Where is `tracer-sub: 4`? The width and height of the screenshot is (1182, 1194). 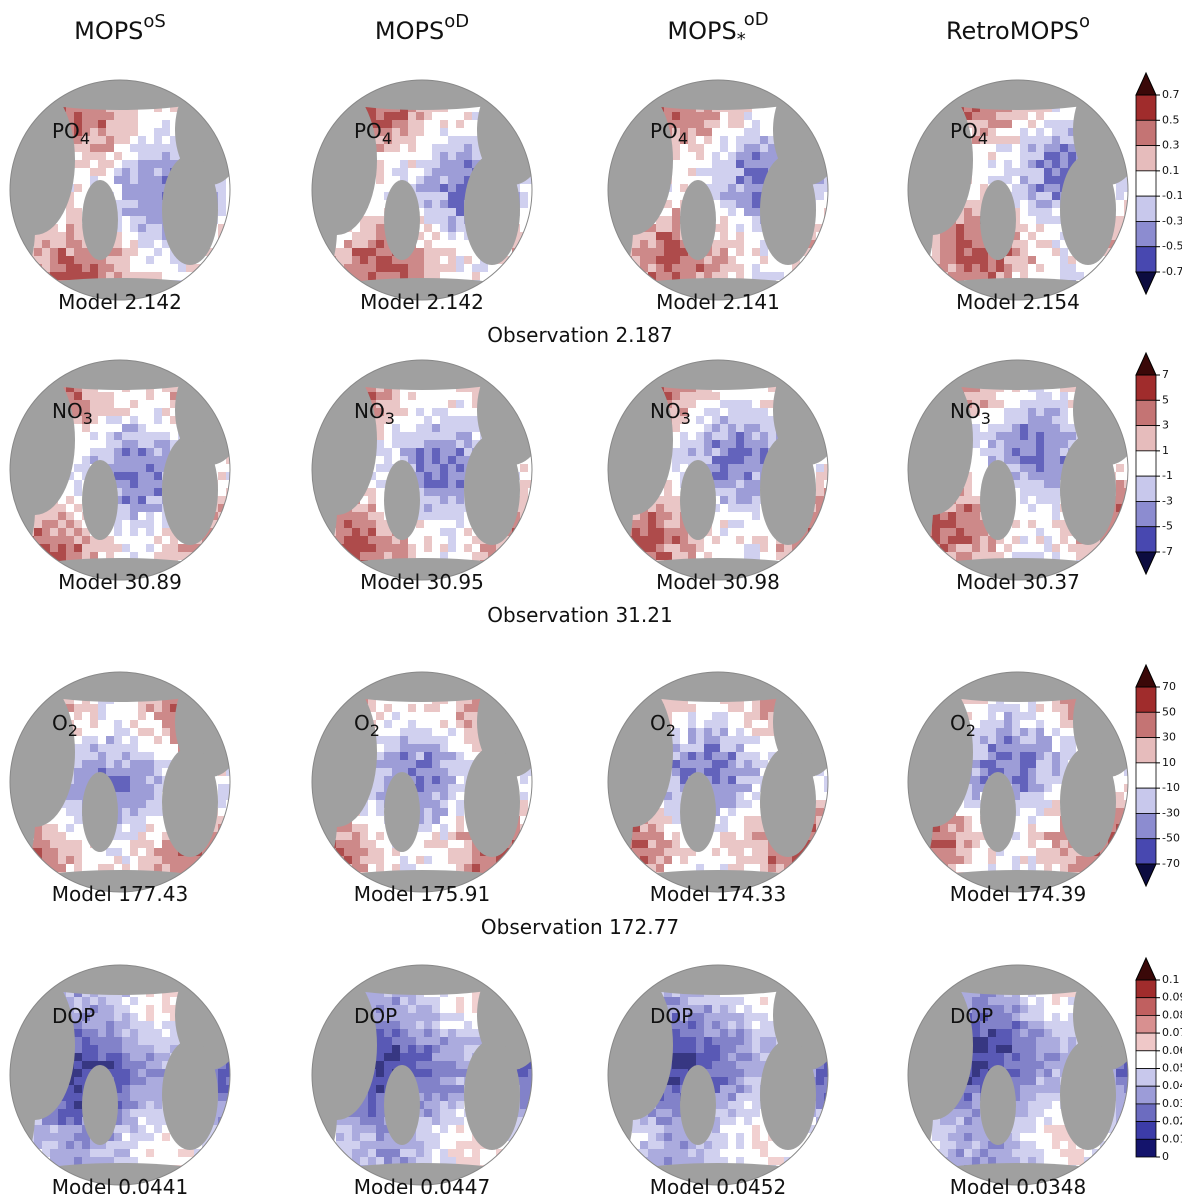 tracer-sub: 4 is located at coordinates (683, 138).